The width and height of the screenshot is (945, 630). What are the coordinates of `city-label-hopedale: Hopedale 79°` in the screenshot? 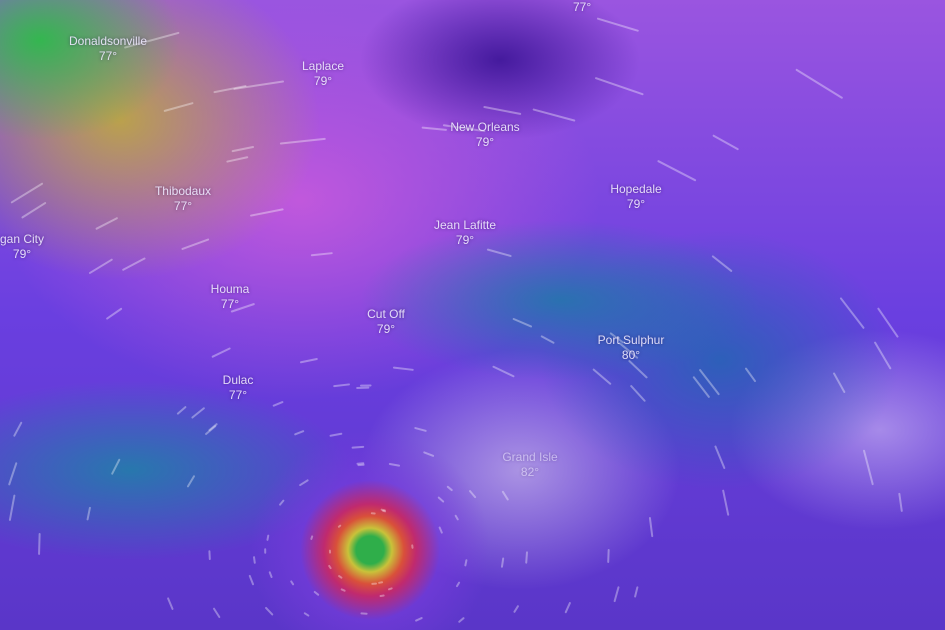 It's located at (636, 196).